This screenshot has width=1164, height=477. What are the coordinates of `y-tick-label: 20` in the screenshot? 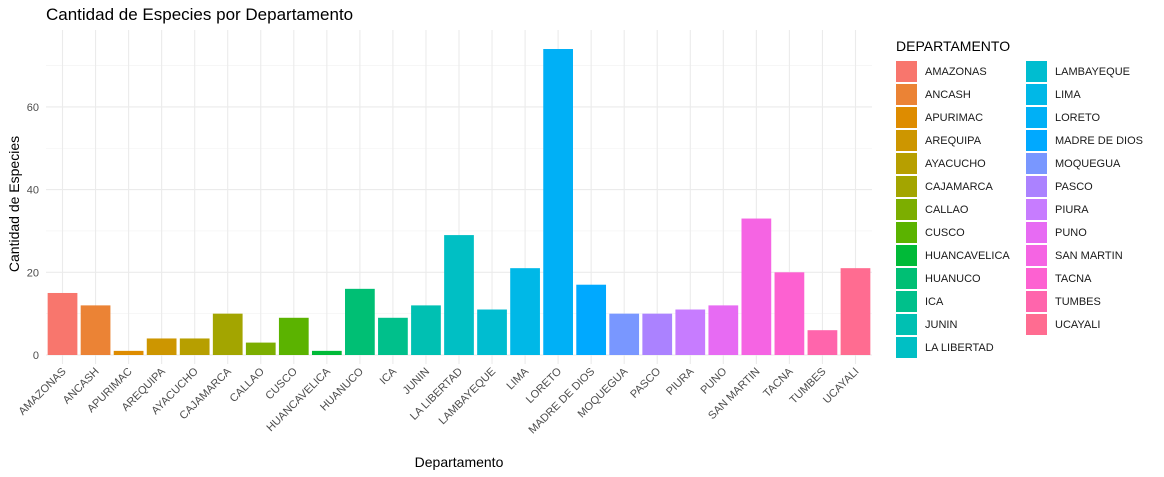 It's located at (33, 273).